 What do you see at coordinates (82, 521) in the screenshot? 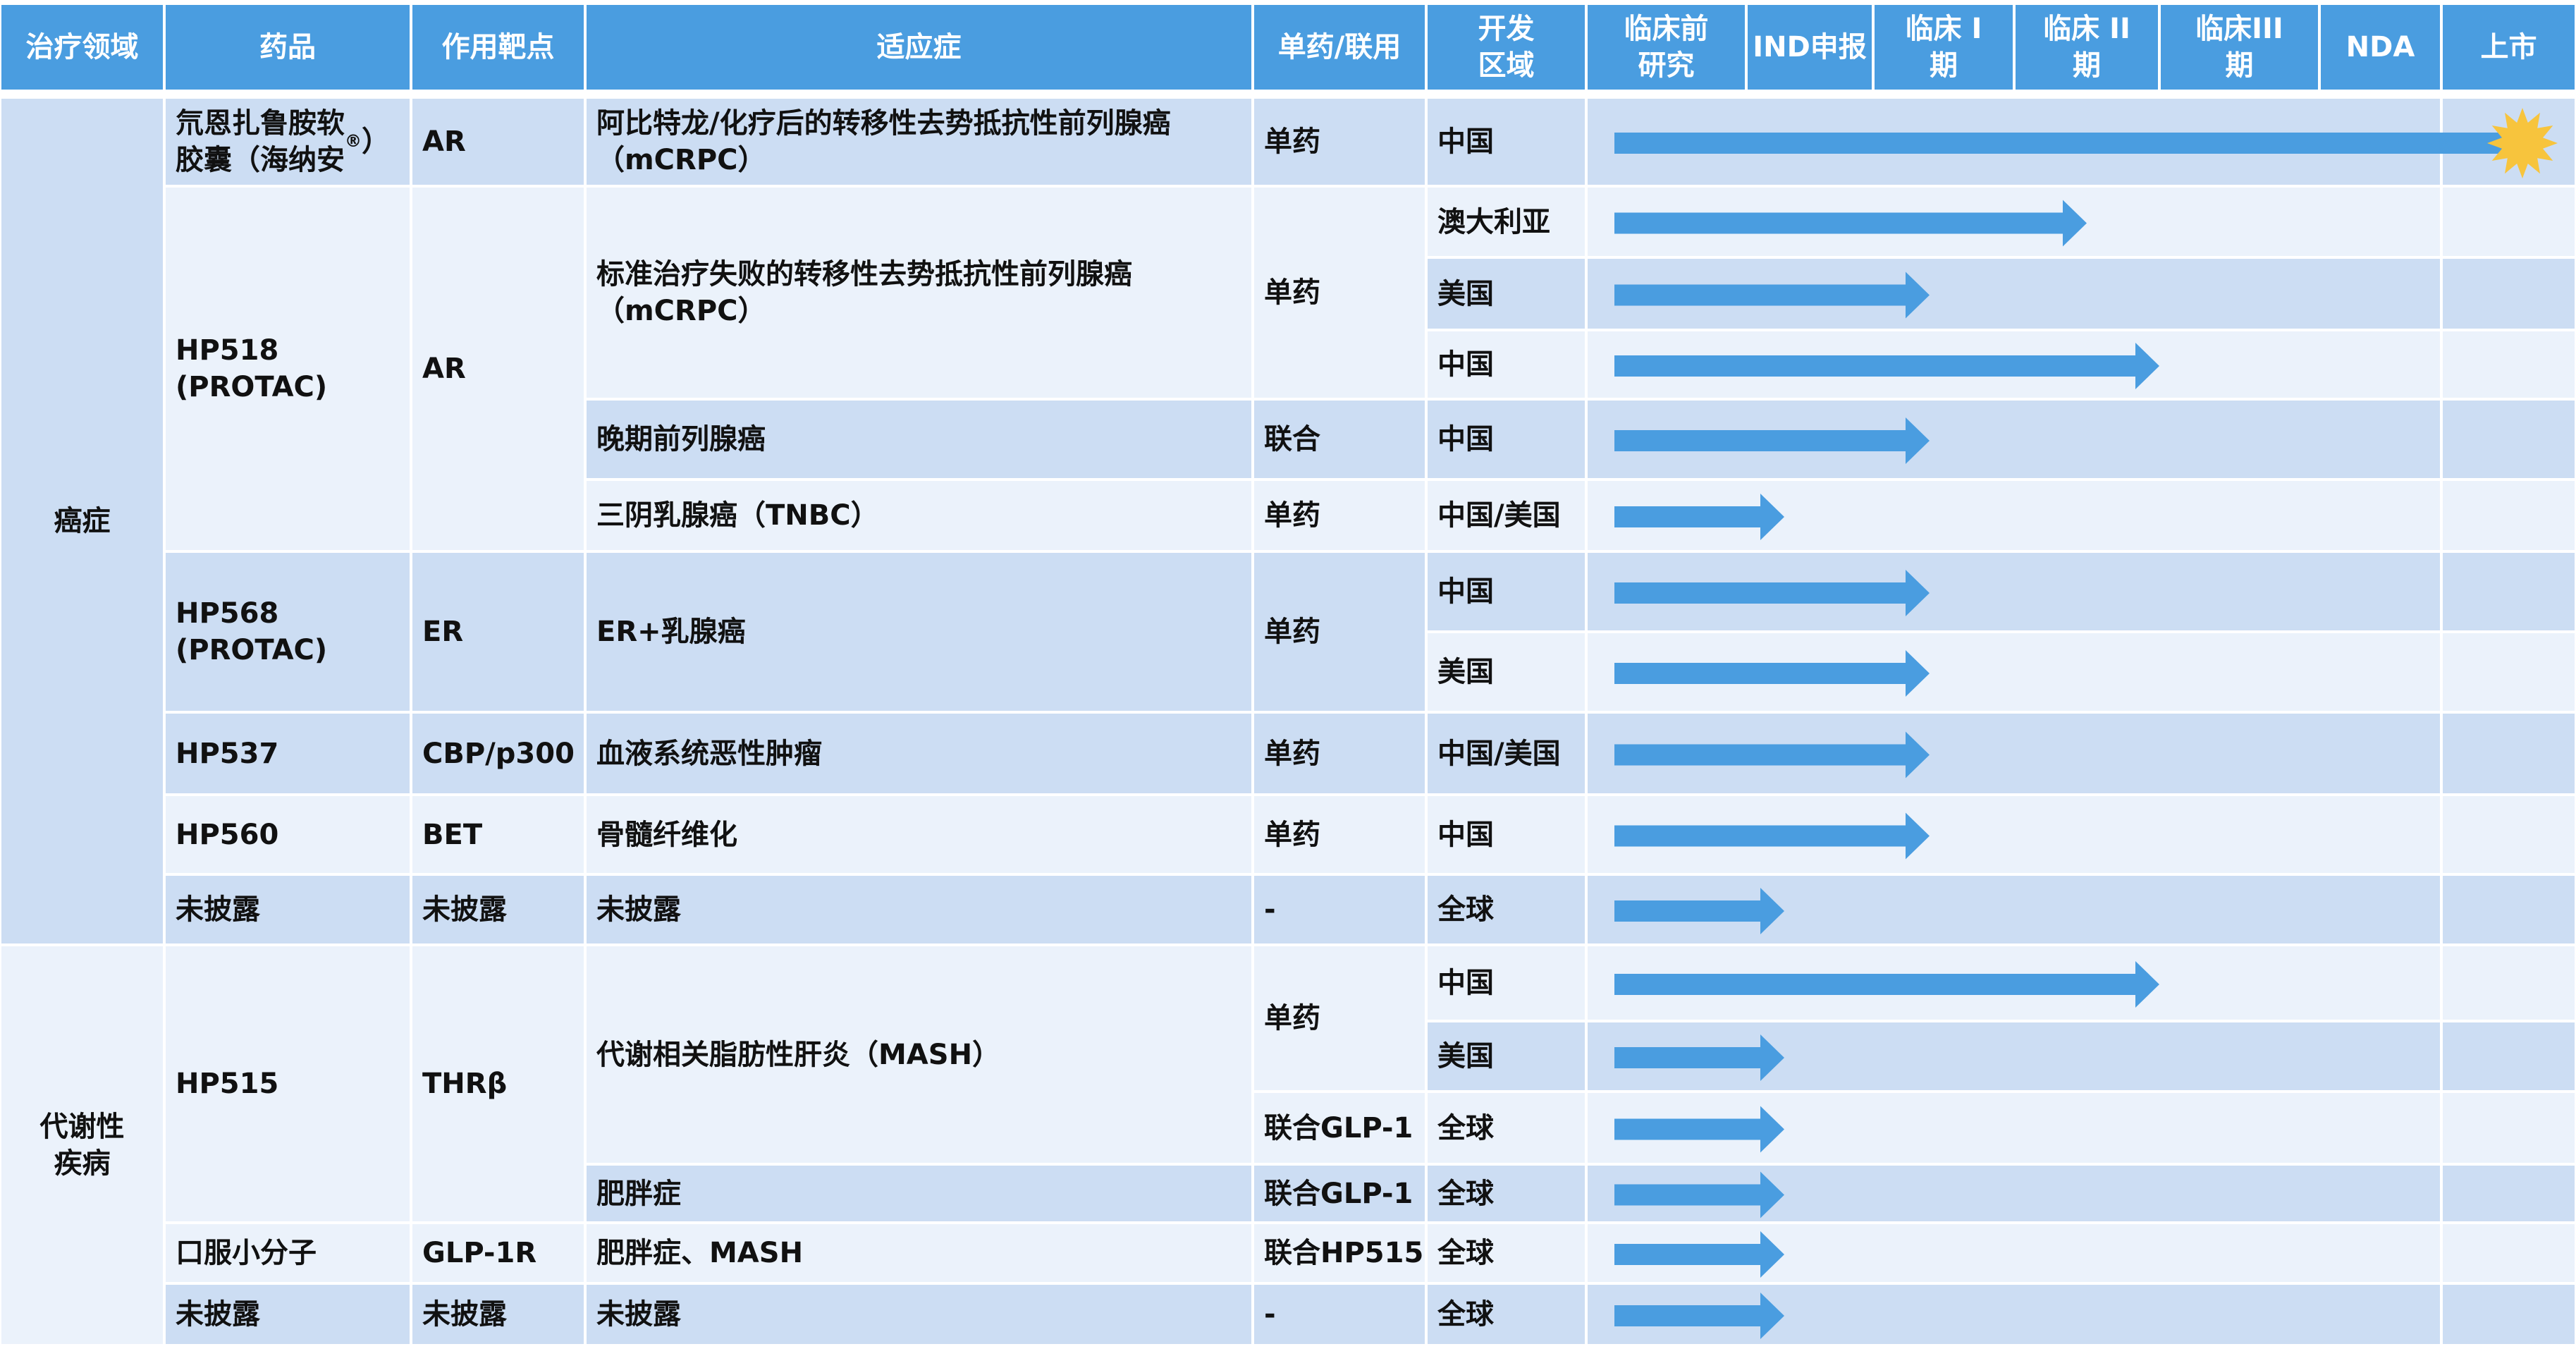
I see `therapy-area-cell: 癌症` at bounding box center [82, 521].